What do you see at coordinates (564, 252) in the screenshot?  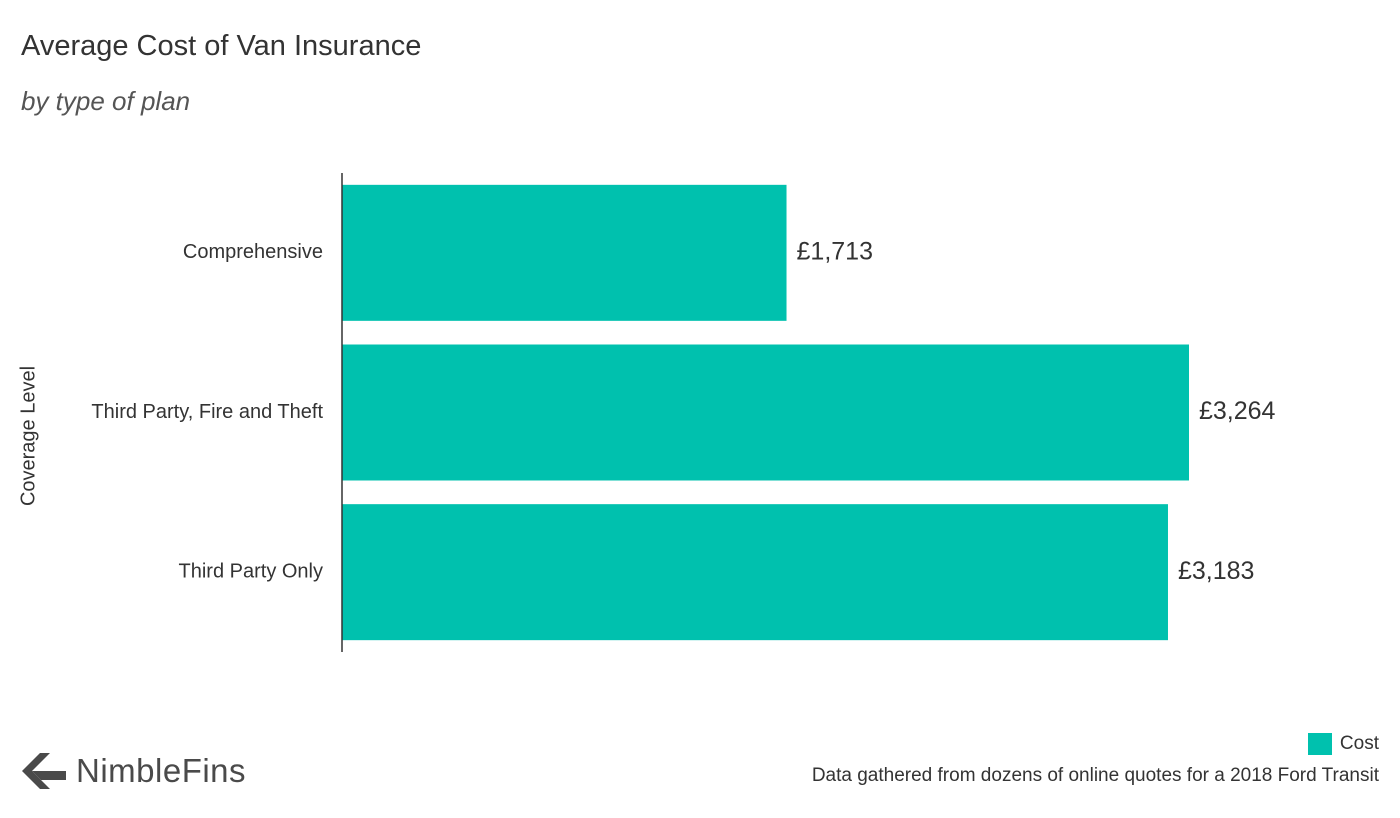 I see `bar-comprehensive` at bounding box center [564, 252].